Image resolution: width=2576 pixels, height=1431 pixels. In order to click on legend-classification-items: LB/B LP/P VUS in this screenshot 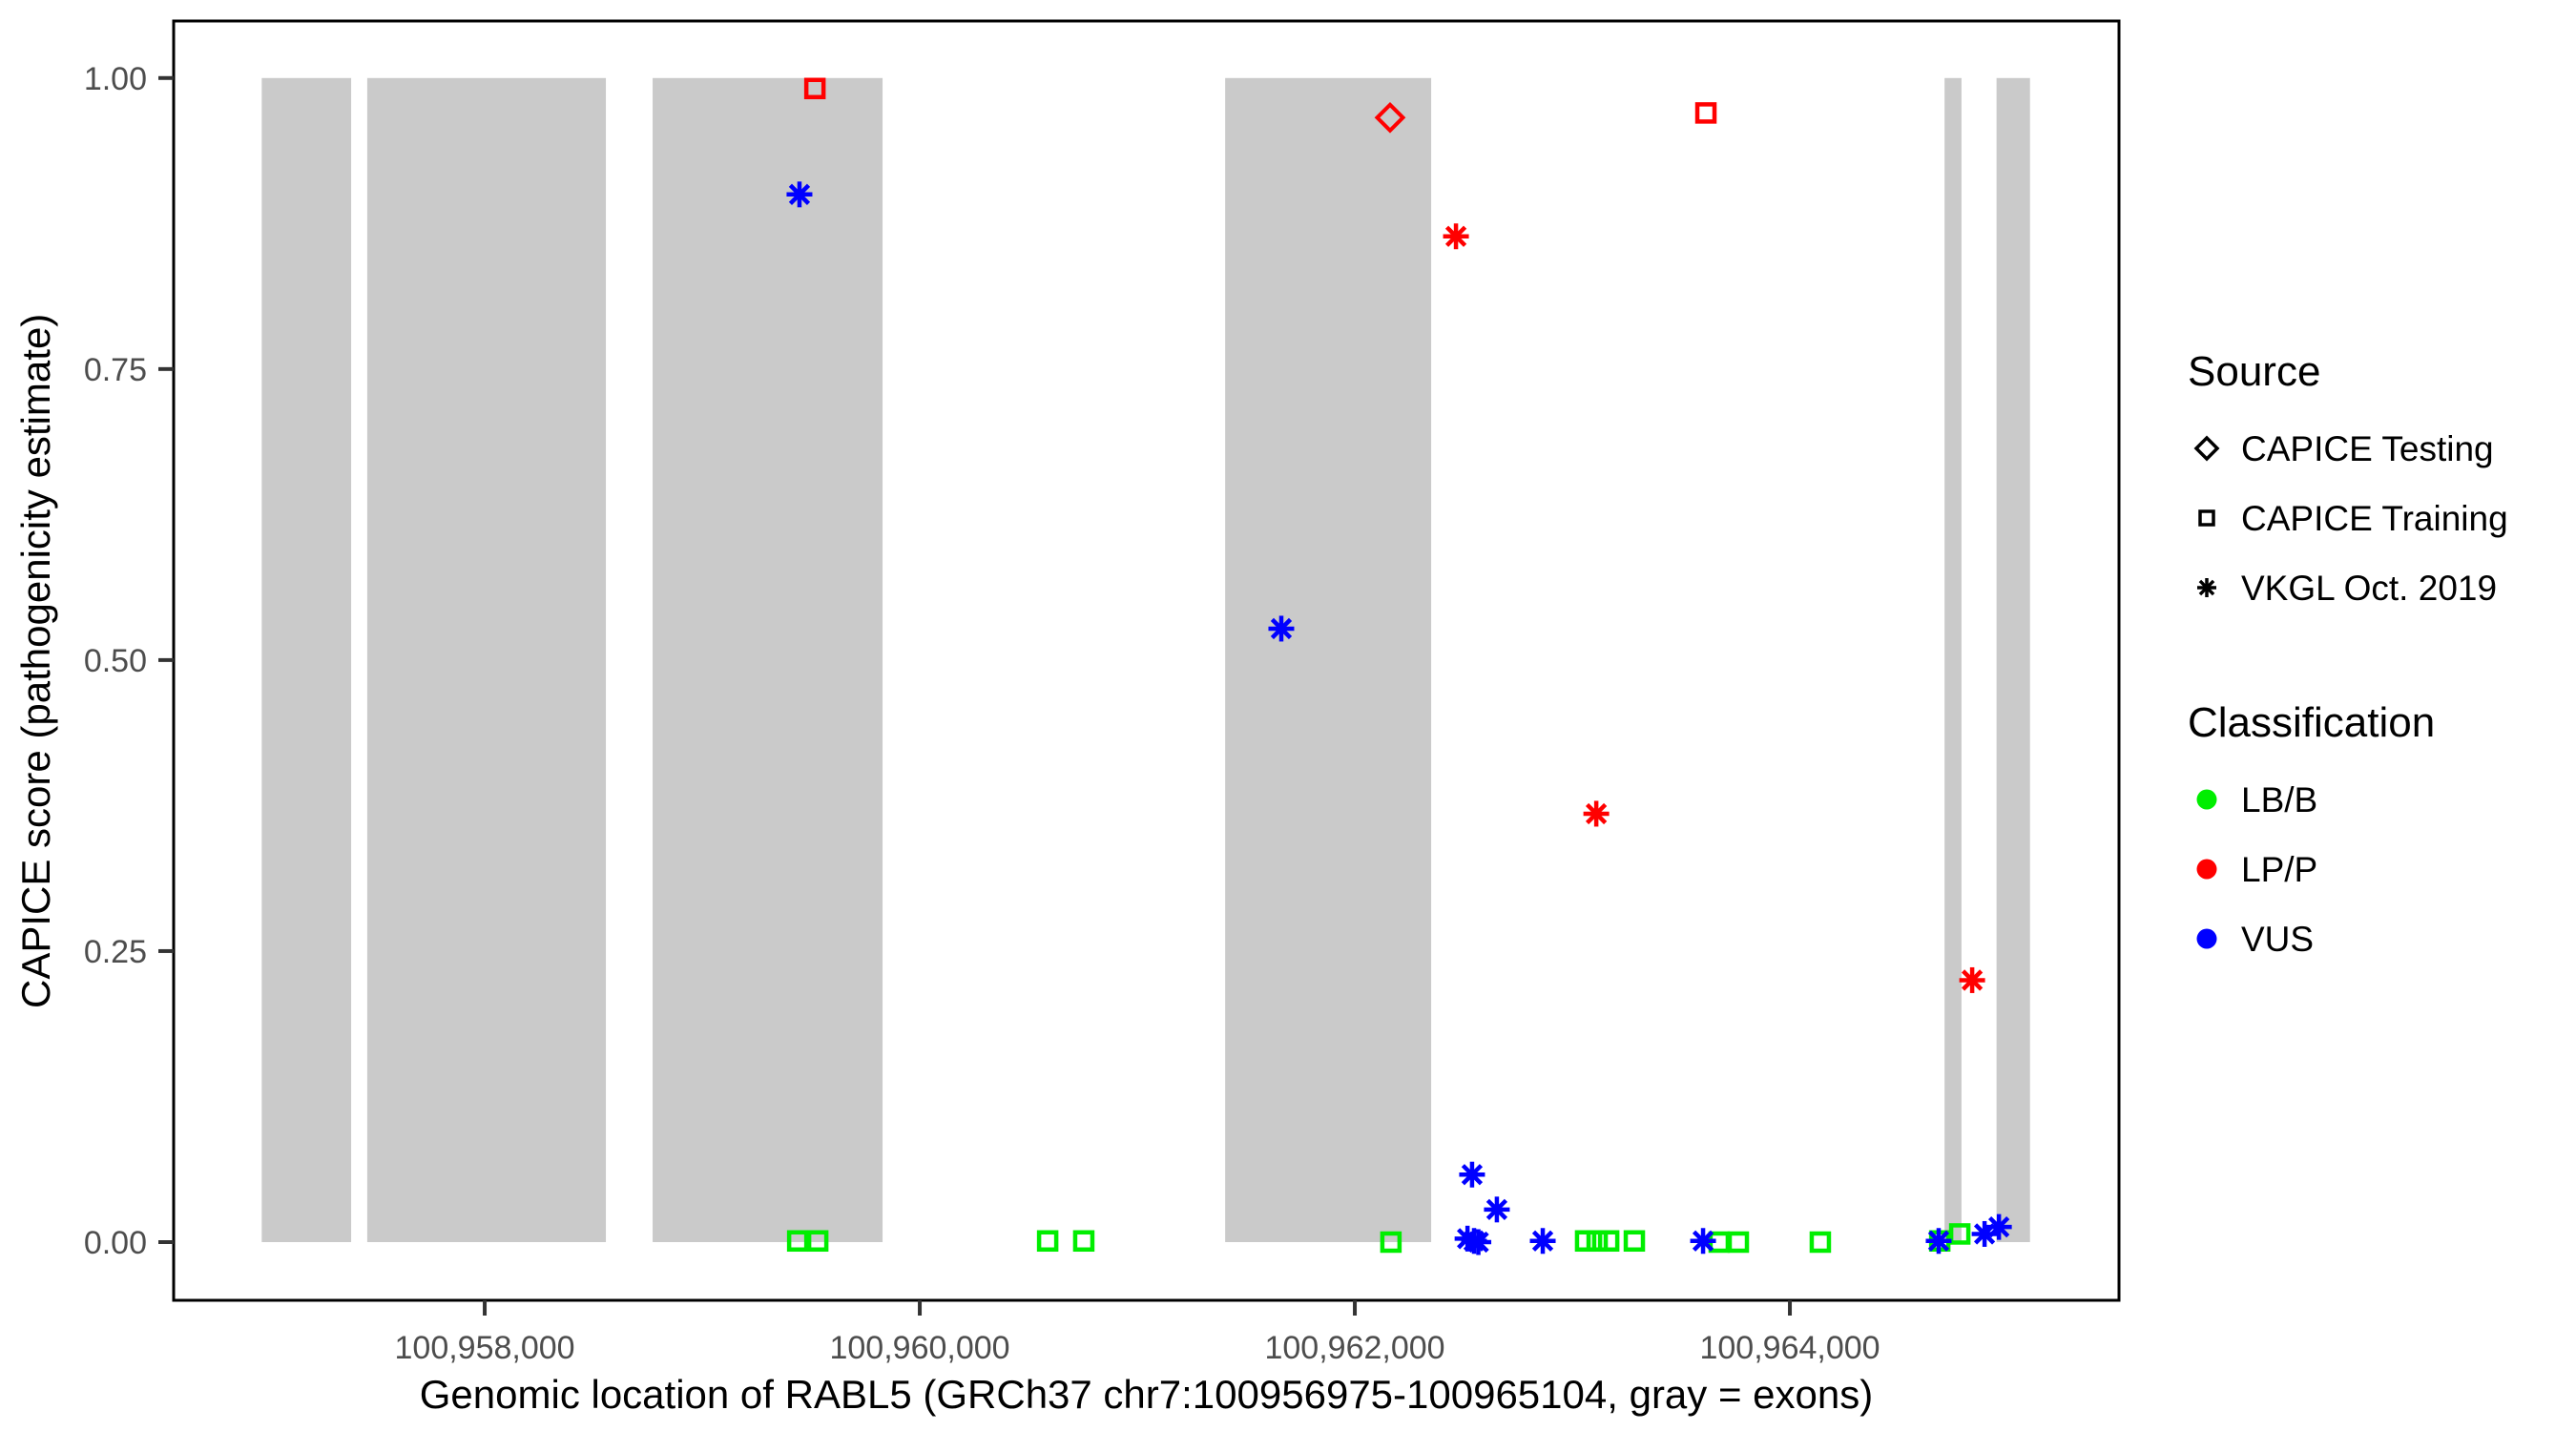, I will do `click(2311, 863)`.